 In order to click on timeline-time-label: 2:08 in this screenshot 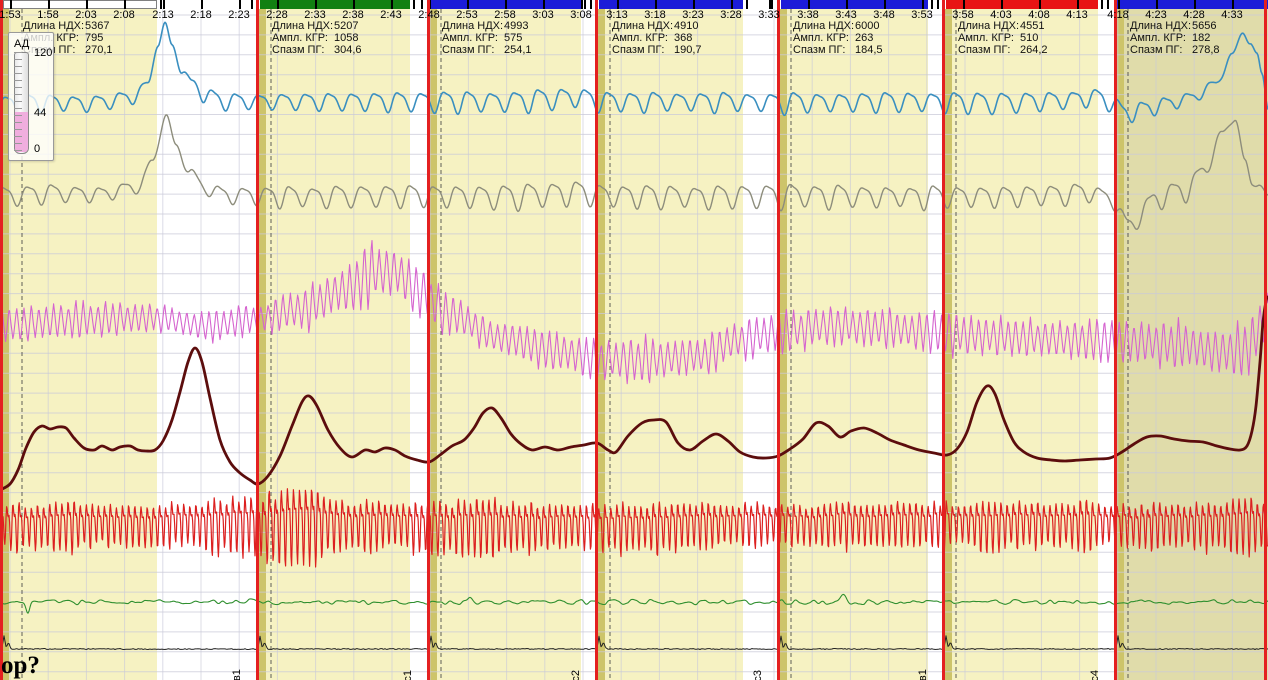, I will do `click(124, 15)`.